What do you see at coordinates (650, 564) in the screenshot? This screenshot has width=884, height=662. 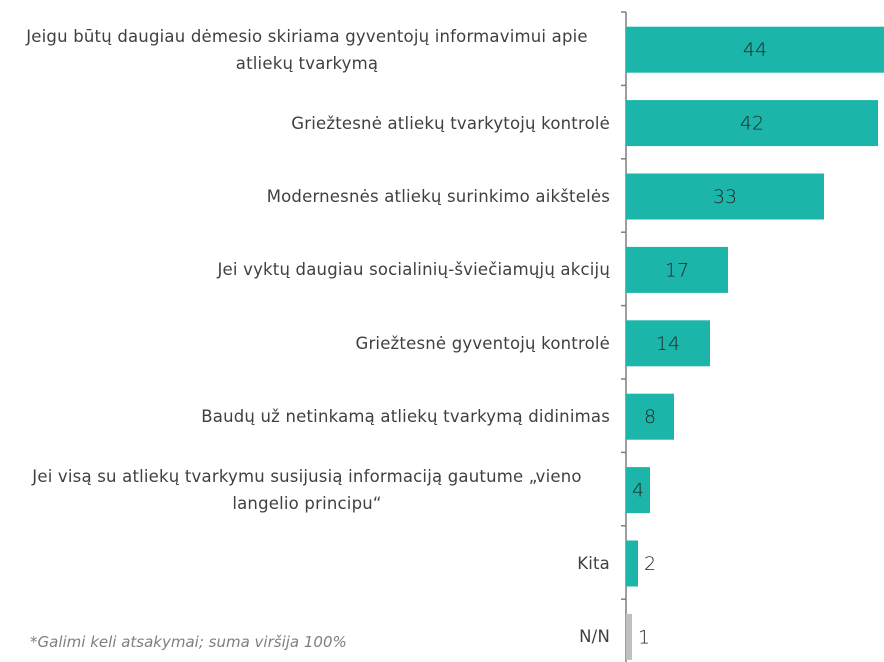 I see `value-label: 2` at bounding box center [650, 564].